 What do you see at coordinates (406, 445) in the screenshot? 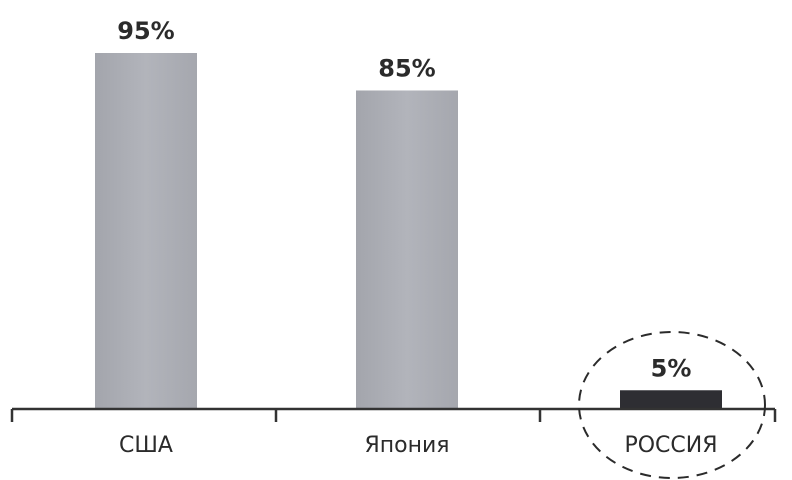
I see `category-label-2: Япония` at bounding box center [406, 445].